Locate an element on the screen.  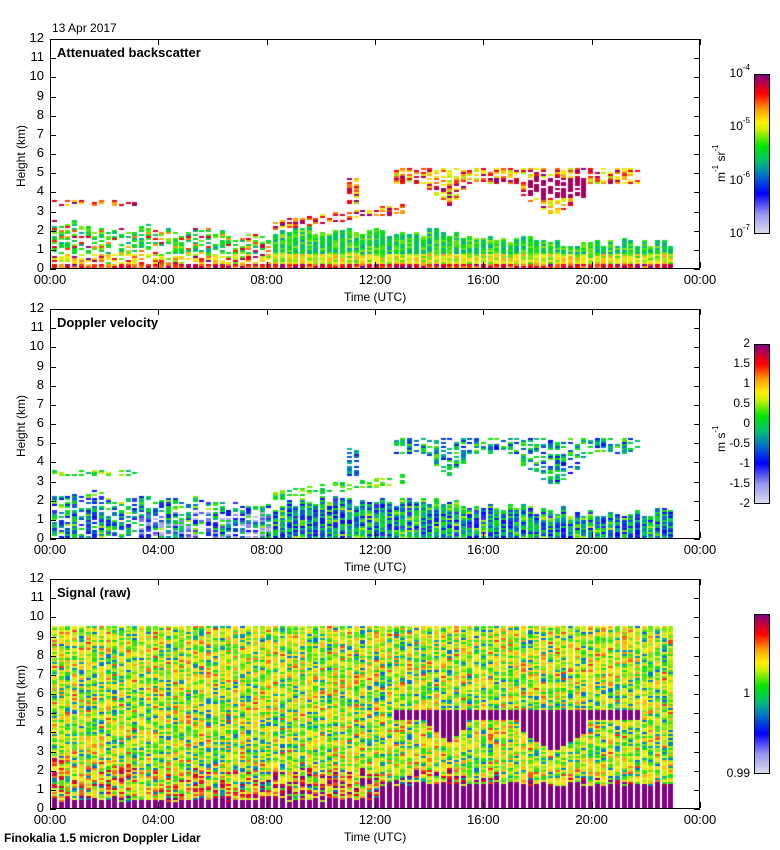
y-tick-label: 9 is located at coordinates (40, 365).